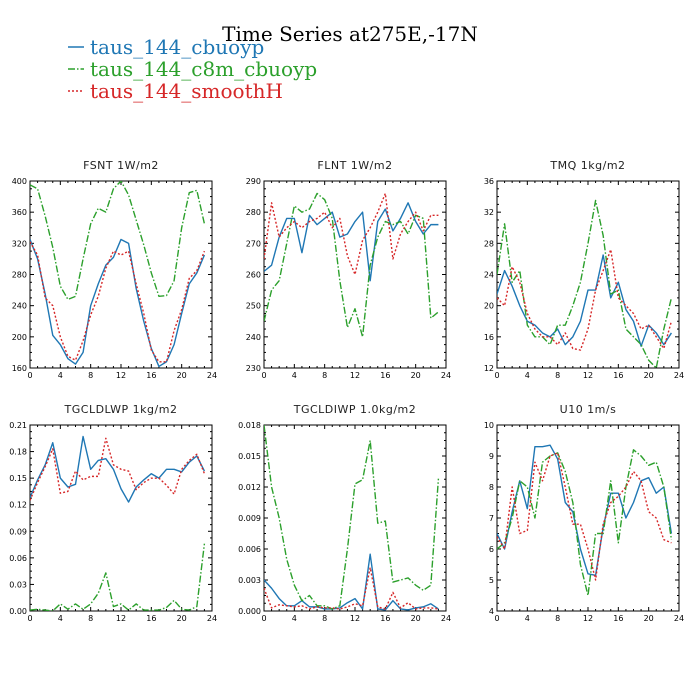  What do you see at coordinates (587, 165) in the screenshot?
I see `panel-title: TMQ 1kg/m2` at bounding box center [587, 165].